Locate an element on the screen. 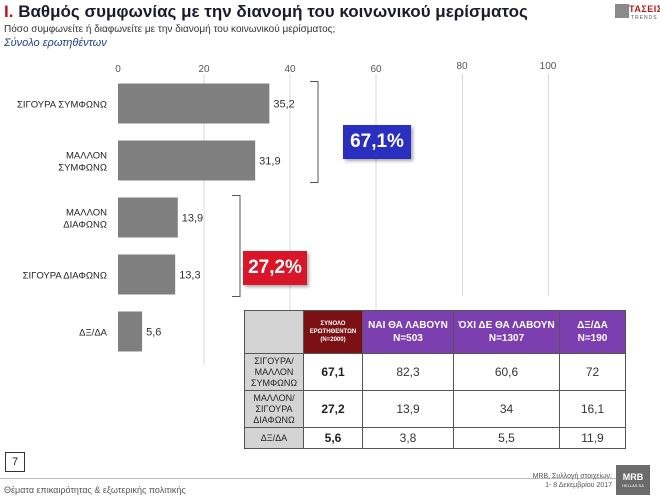  category-label: ΣΥΜΦΩΝΩ is located at coordinates (82, 168).